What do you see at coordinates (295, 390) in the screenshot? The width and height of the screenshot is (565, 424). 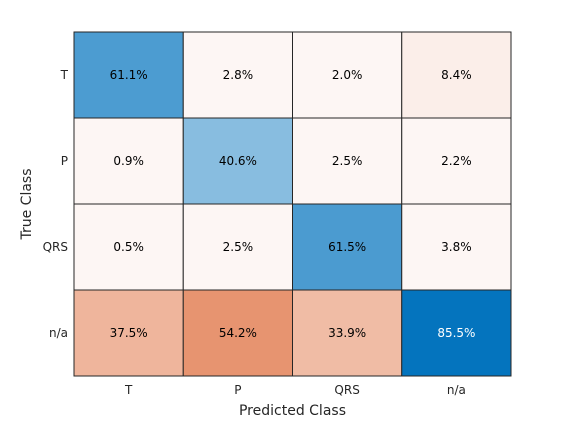 I see `x-axis-tick-labels: T P QRS n/a` at bounding box center [295, 390].